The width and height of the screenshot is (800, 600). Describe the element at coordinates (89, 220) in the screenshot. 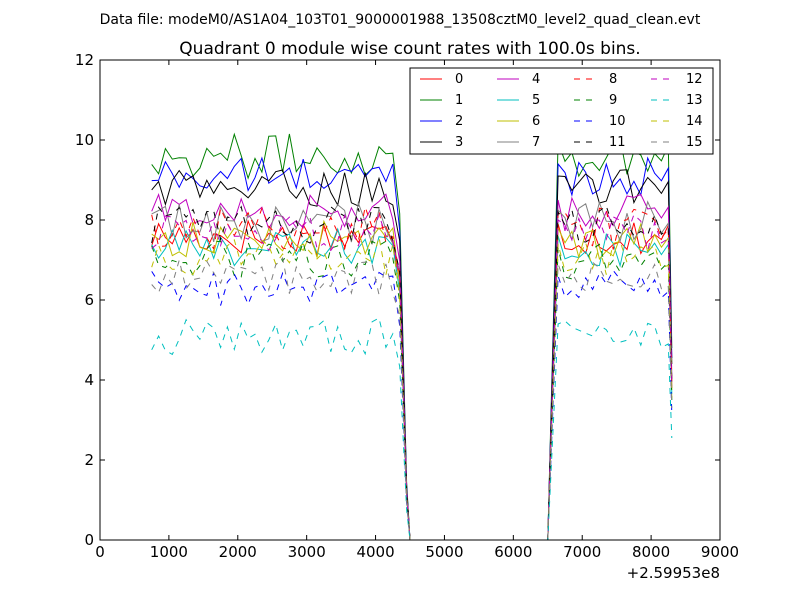

I see `y-tick-label: 8` at that location.